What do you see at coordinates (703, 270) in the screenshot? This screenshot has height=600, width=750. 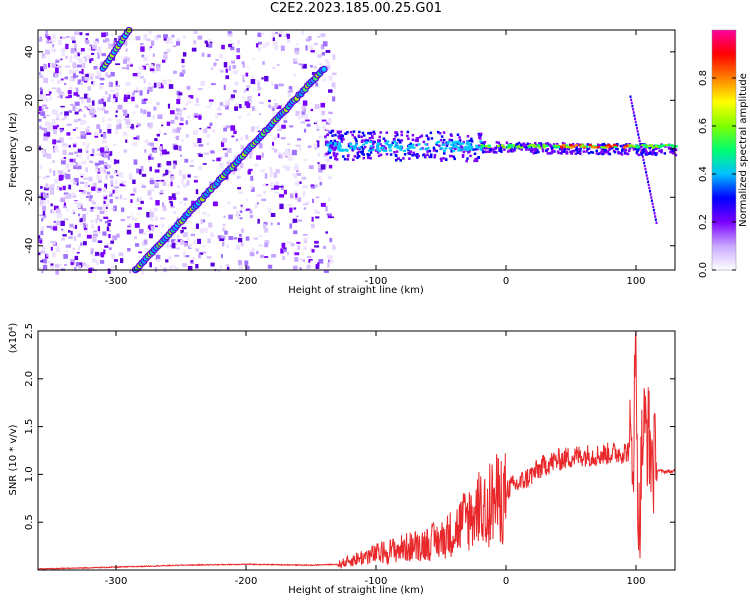 I see `colorbar-tick-label: 0.0` at bounding box center [703, 270].